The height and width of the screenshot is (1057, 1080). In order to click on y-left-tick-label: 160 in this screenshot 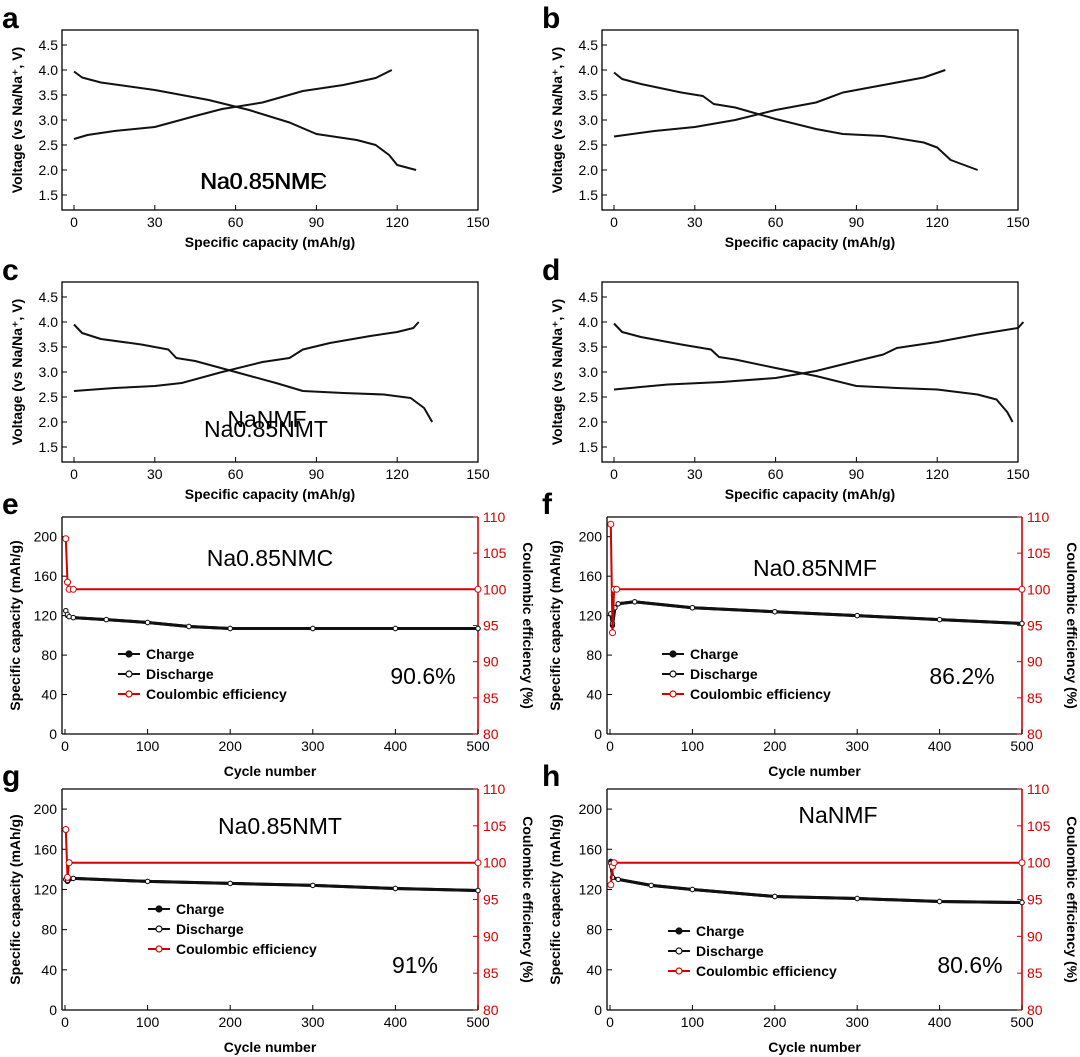, I will do `click(591, 849)`.